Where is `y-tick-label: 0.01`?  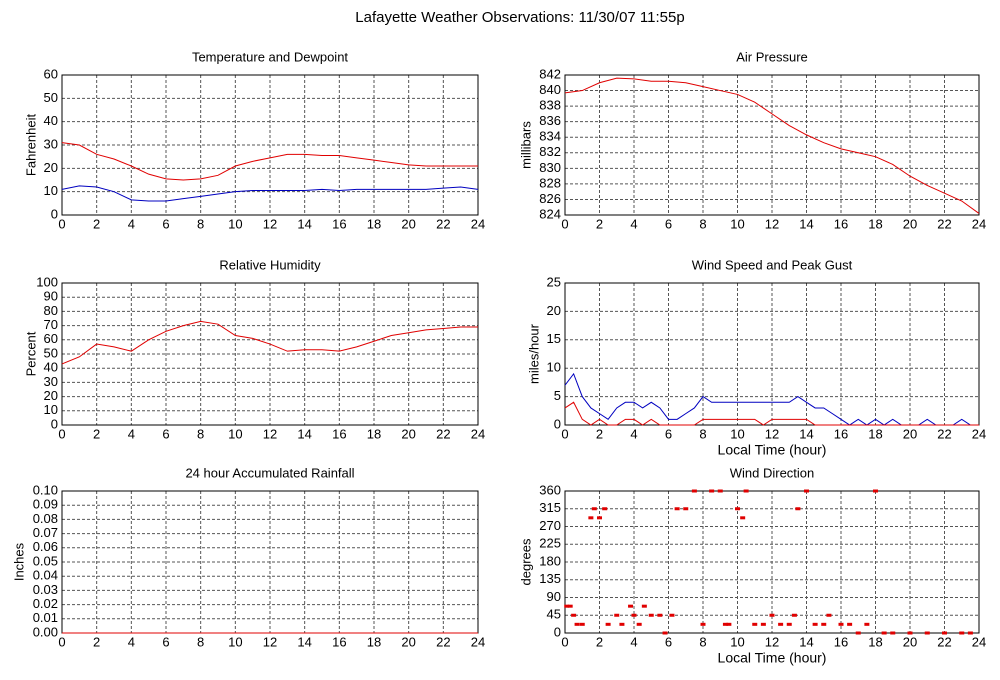 y-tick-label: 0.01 is located at coordinates (45, 617).